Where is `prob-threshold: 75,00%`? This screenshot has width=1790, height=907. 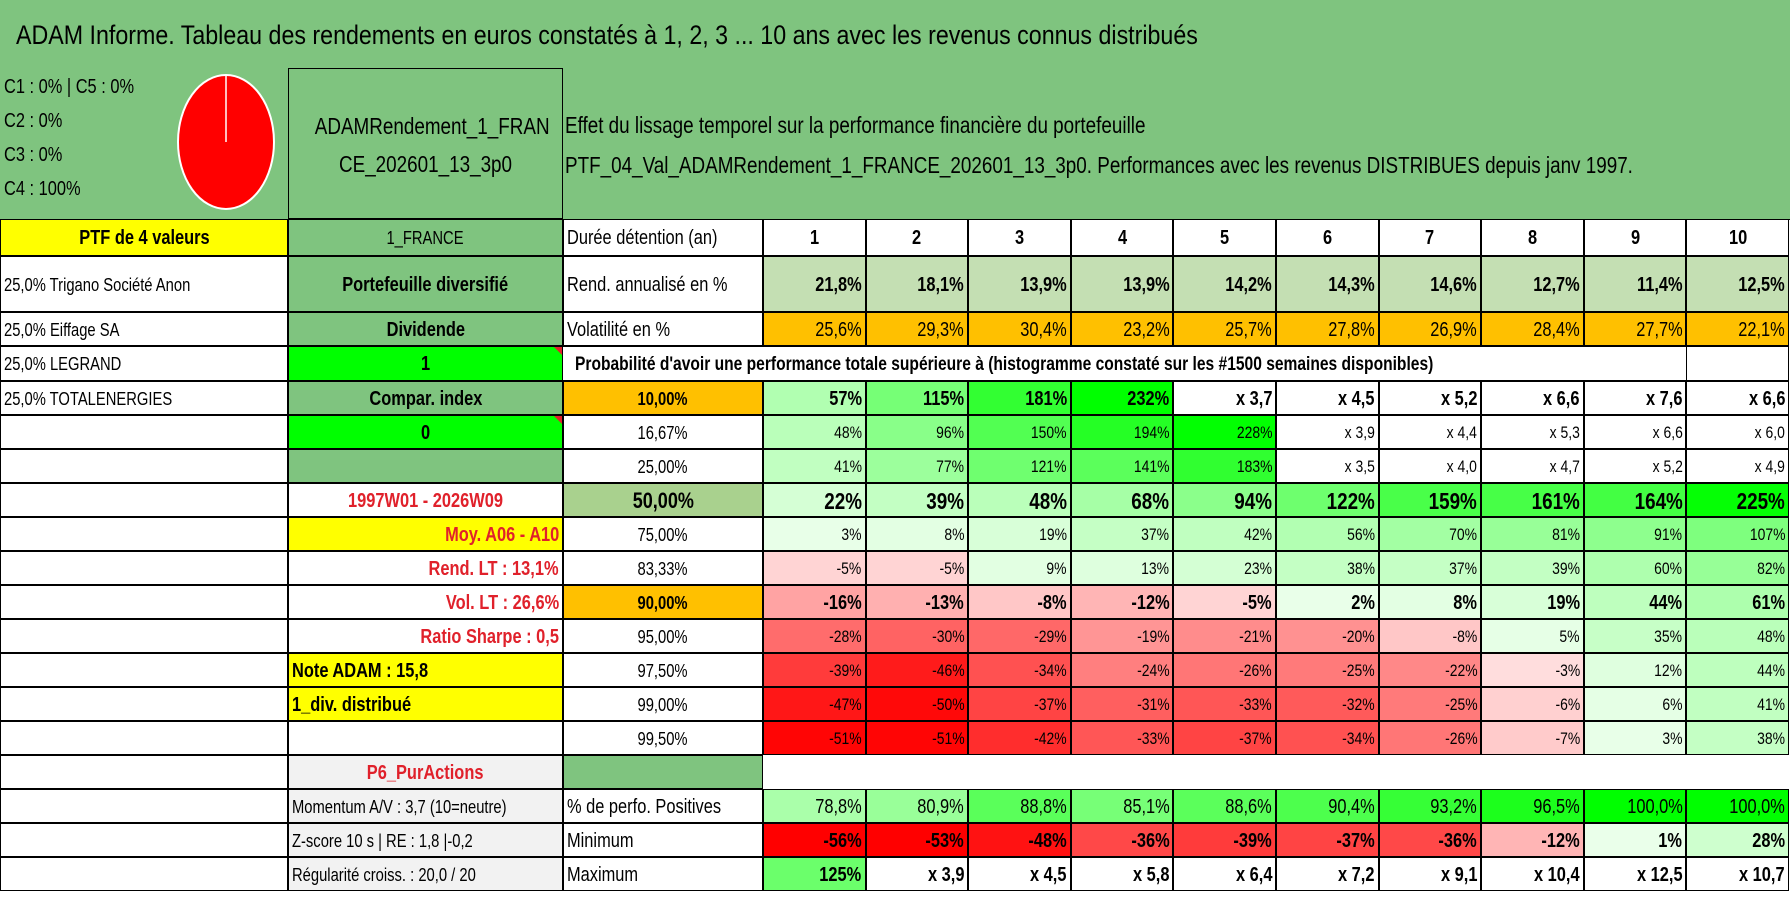
prob-threshold: 75,00% is located at coordinates (663, 534).